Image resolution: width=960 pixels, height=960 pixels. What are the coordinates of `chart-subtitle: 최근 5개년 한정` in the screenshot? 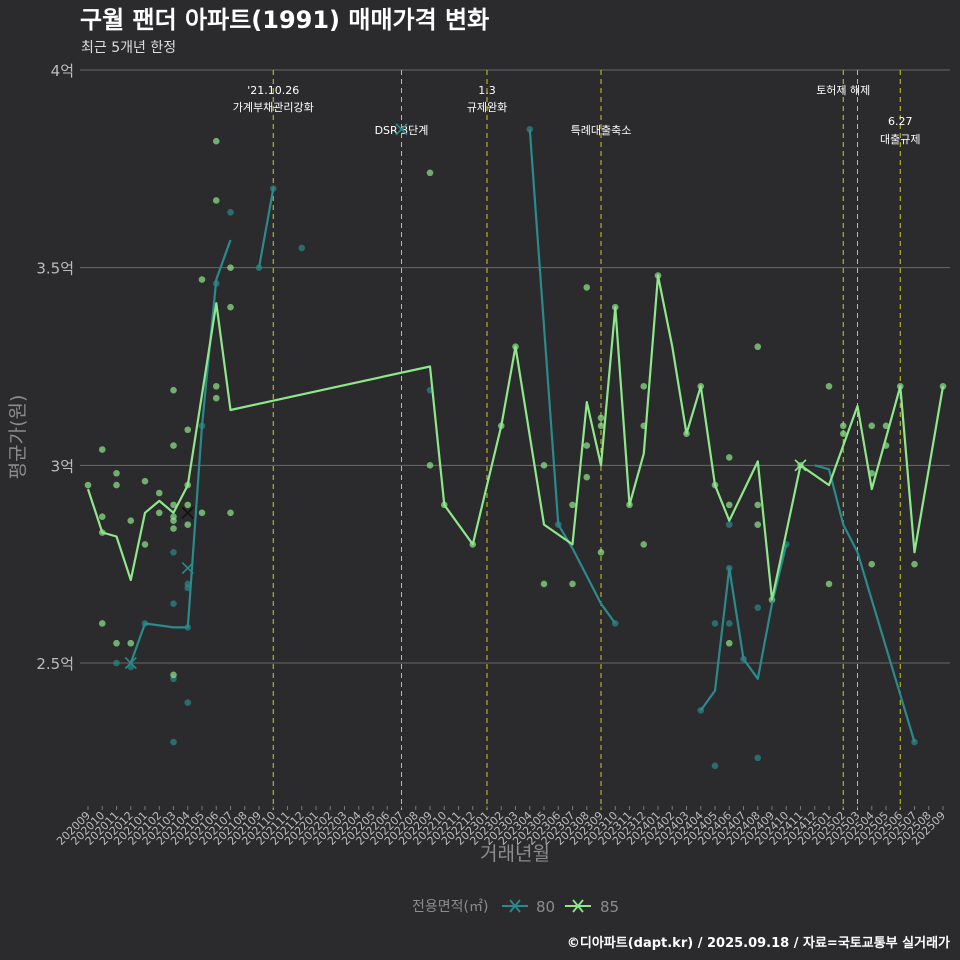 It's located at (128, 48).